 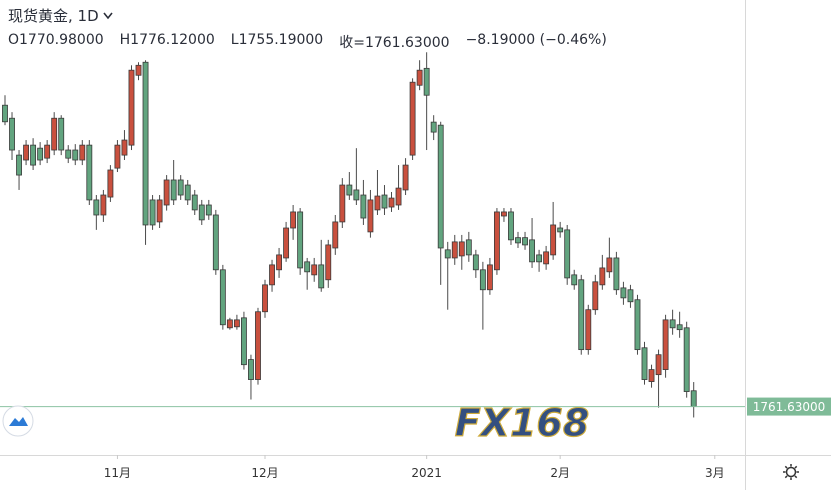 I want to click on logo, so click(x=18, y=421).